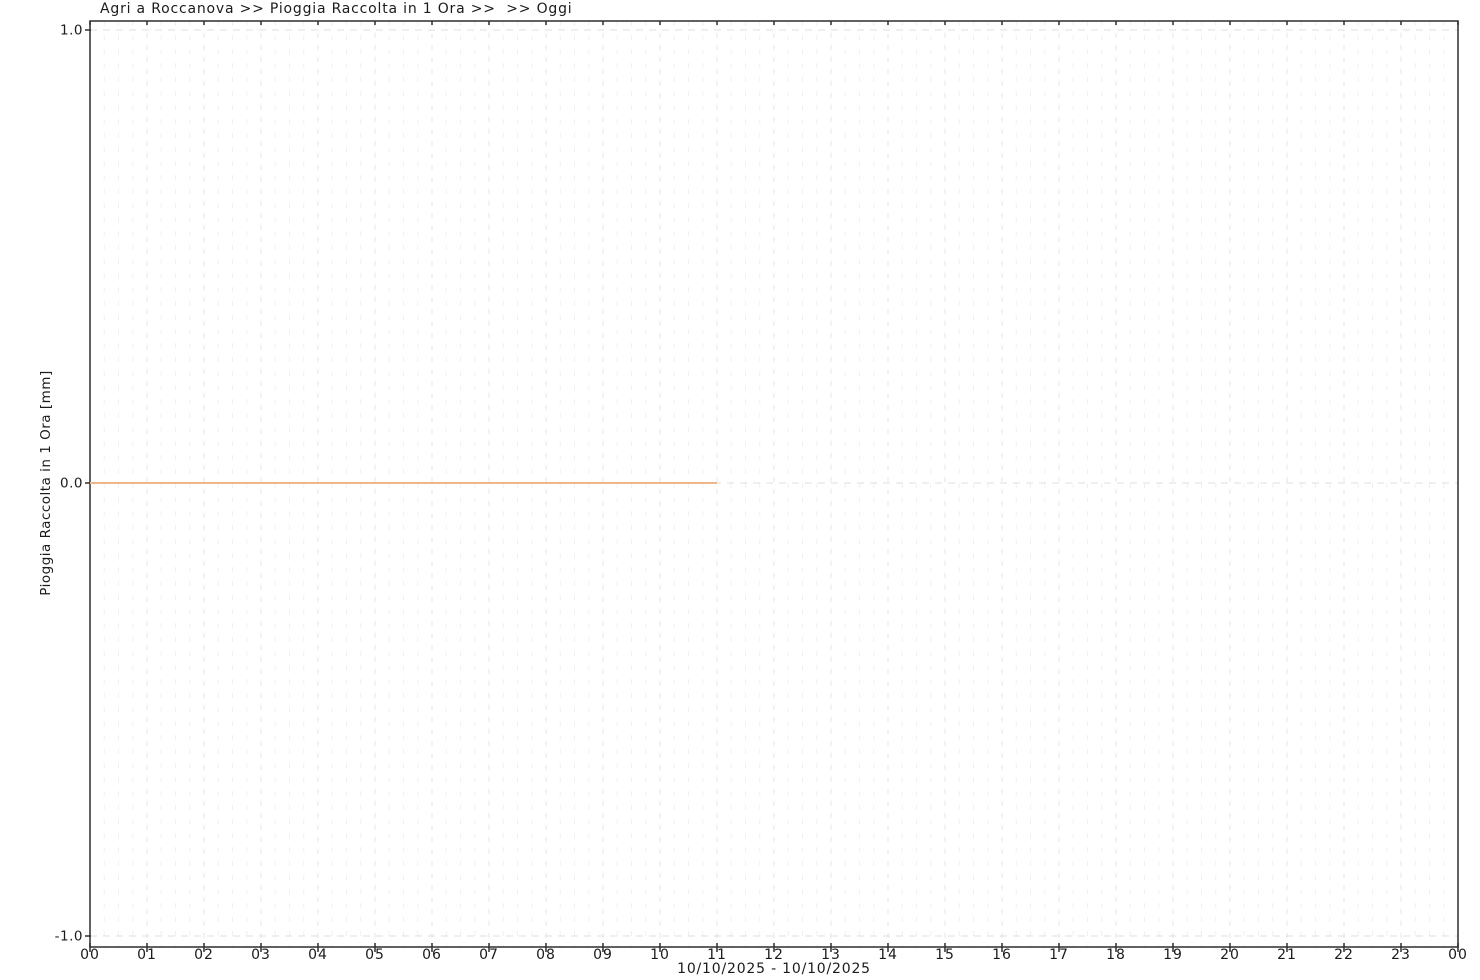 The height and width of the screenshot is (980, 1480). Describe the element at coordinates (261, 955) in the screenshot. I see `x-tick-label: 03` at that location.